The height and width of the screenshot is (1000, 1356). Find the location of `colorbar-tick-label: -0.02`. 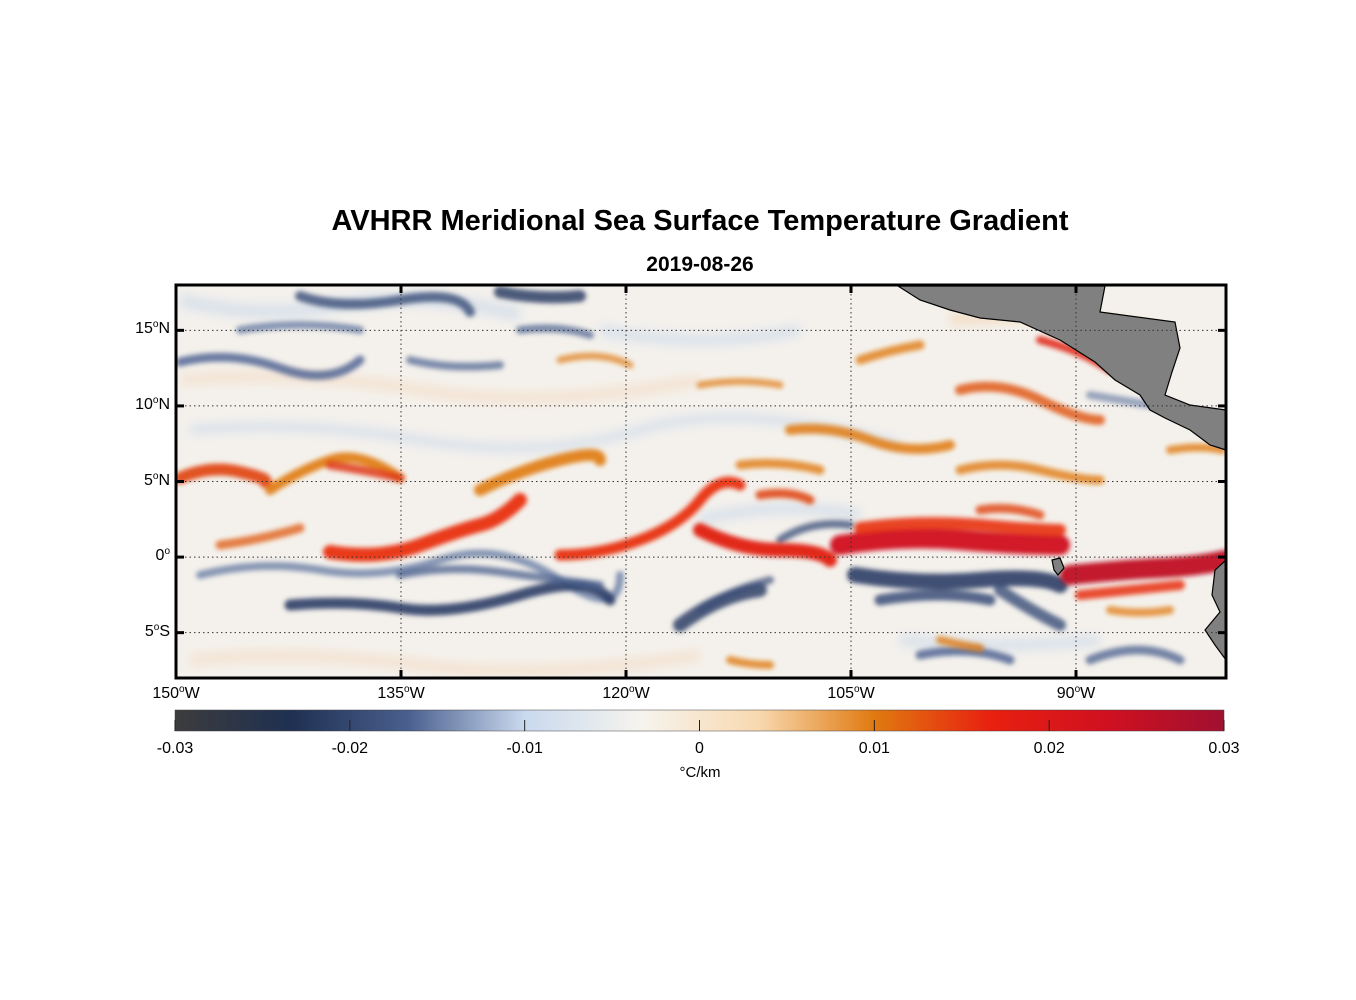

colorbar-tick-label: -0.02 is located at coordinates (350, 748).